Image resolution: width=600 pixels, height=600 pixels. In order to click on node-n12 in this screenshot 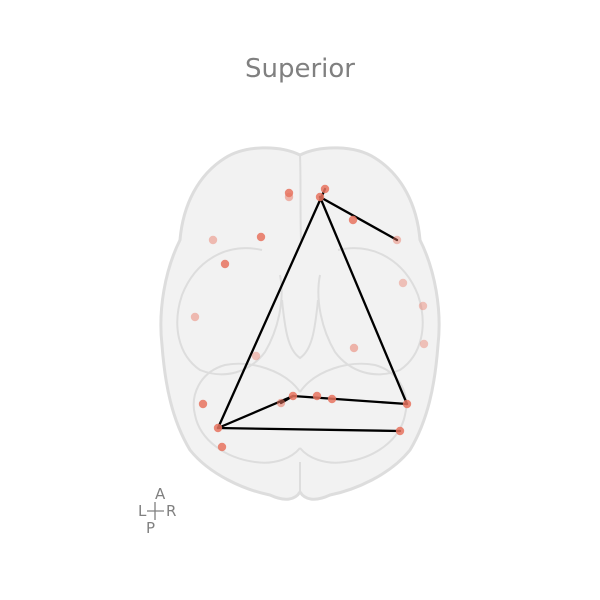, I will do `click(424, 344)`.